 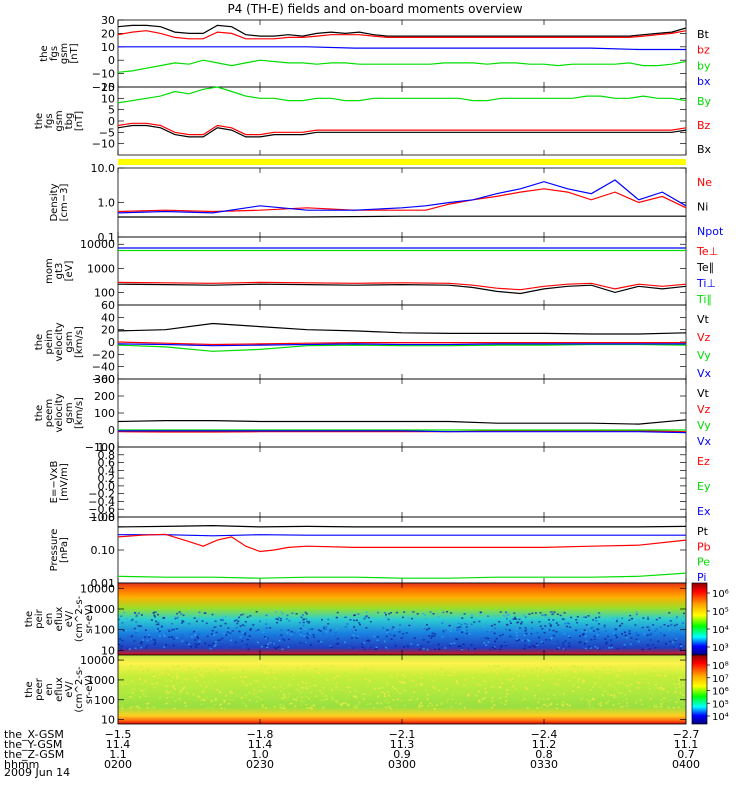 I want to click on y-axis-label: fgs, so click(x=49, y=120).